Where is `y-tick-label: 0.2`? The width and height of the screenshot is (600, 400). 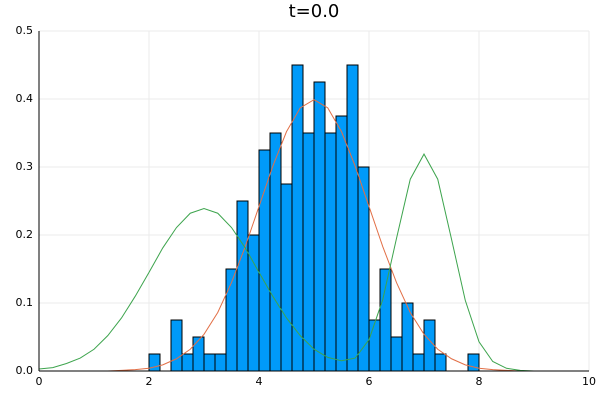 y-tick-label: 0.2 is located at coordinates (25, 234).